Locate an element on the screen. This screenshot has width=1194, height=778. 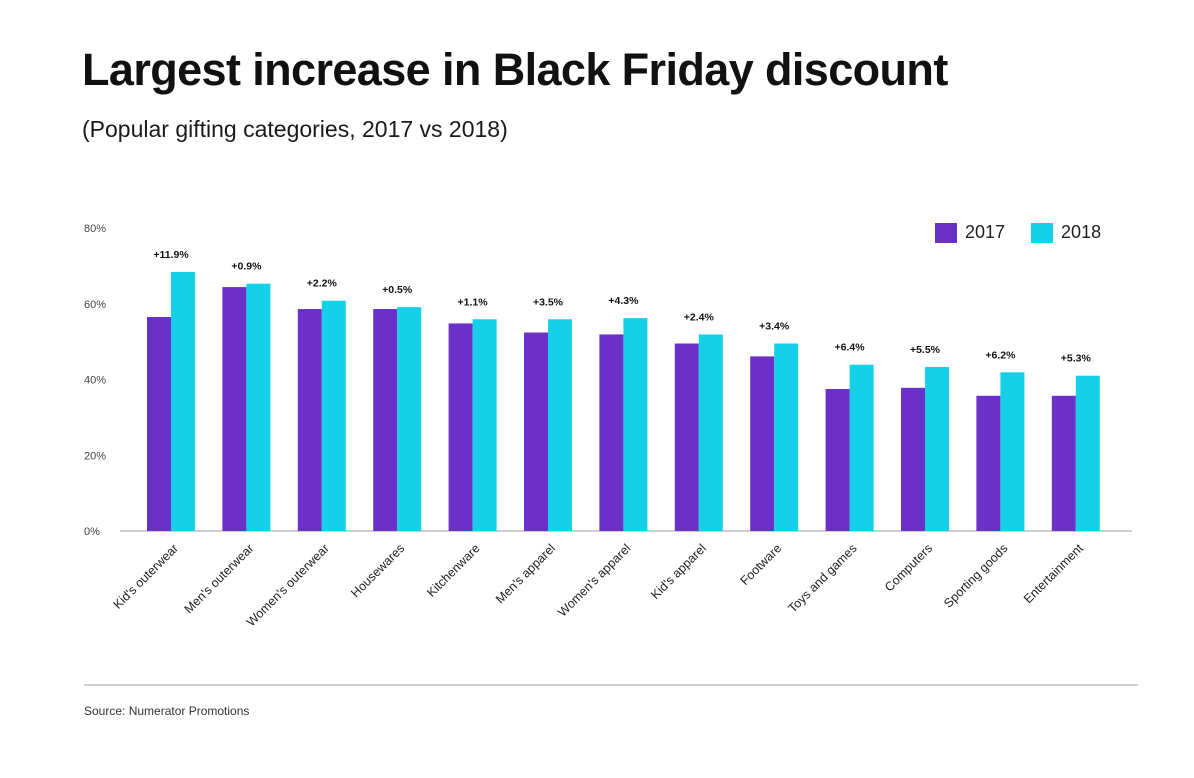
x-tick-label: Footware is located at coordinates (761, 564).